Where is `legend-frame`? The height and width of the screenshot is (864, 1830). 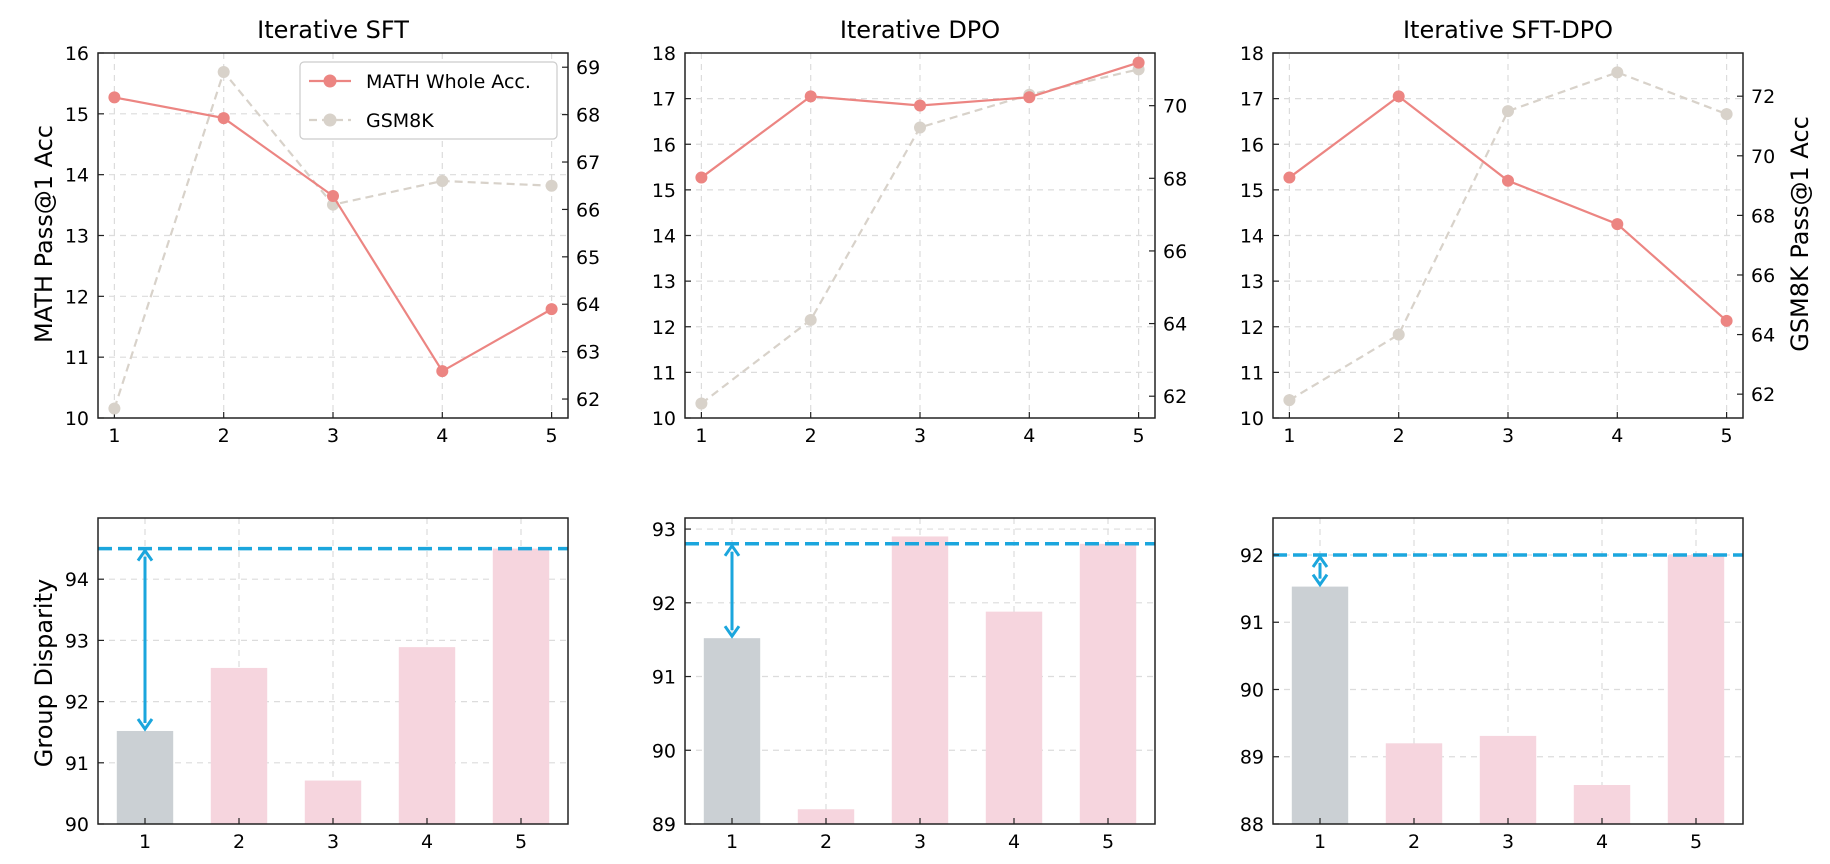 legend-frame is located at coordinates (428, 100).